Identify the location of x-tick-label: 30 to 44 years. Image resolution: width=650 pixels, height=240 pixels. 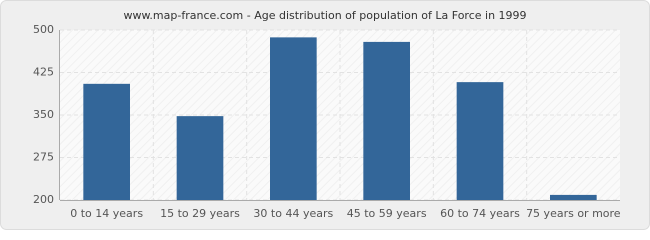
(293, 213).